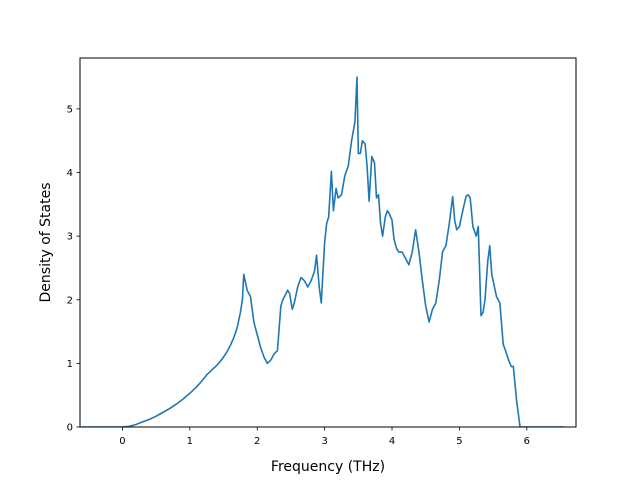 The width and height of the screenshot is (640, 480). Describe the element at coordinates (459, 441) in the screenshot. I see `x-tick-label: 5` at that location.